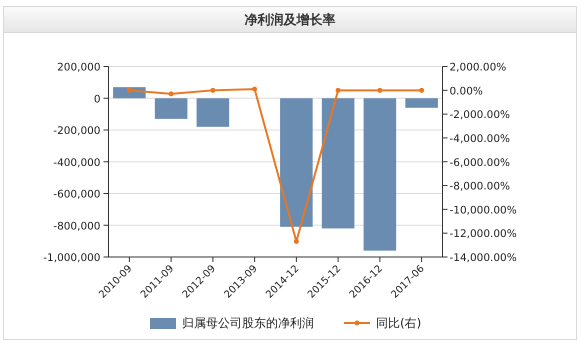 This screenshot has width=581, height=342. What do you see at coordinates (290, 20) in the screenshot?
I see `chart-title: 净利润及增长率` at bounding box center [290, 20].